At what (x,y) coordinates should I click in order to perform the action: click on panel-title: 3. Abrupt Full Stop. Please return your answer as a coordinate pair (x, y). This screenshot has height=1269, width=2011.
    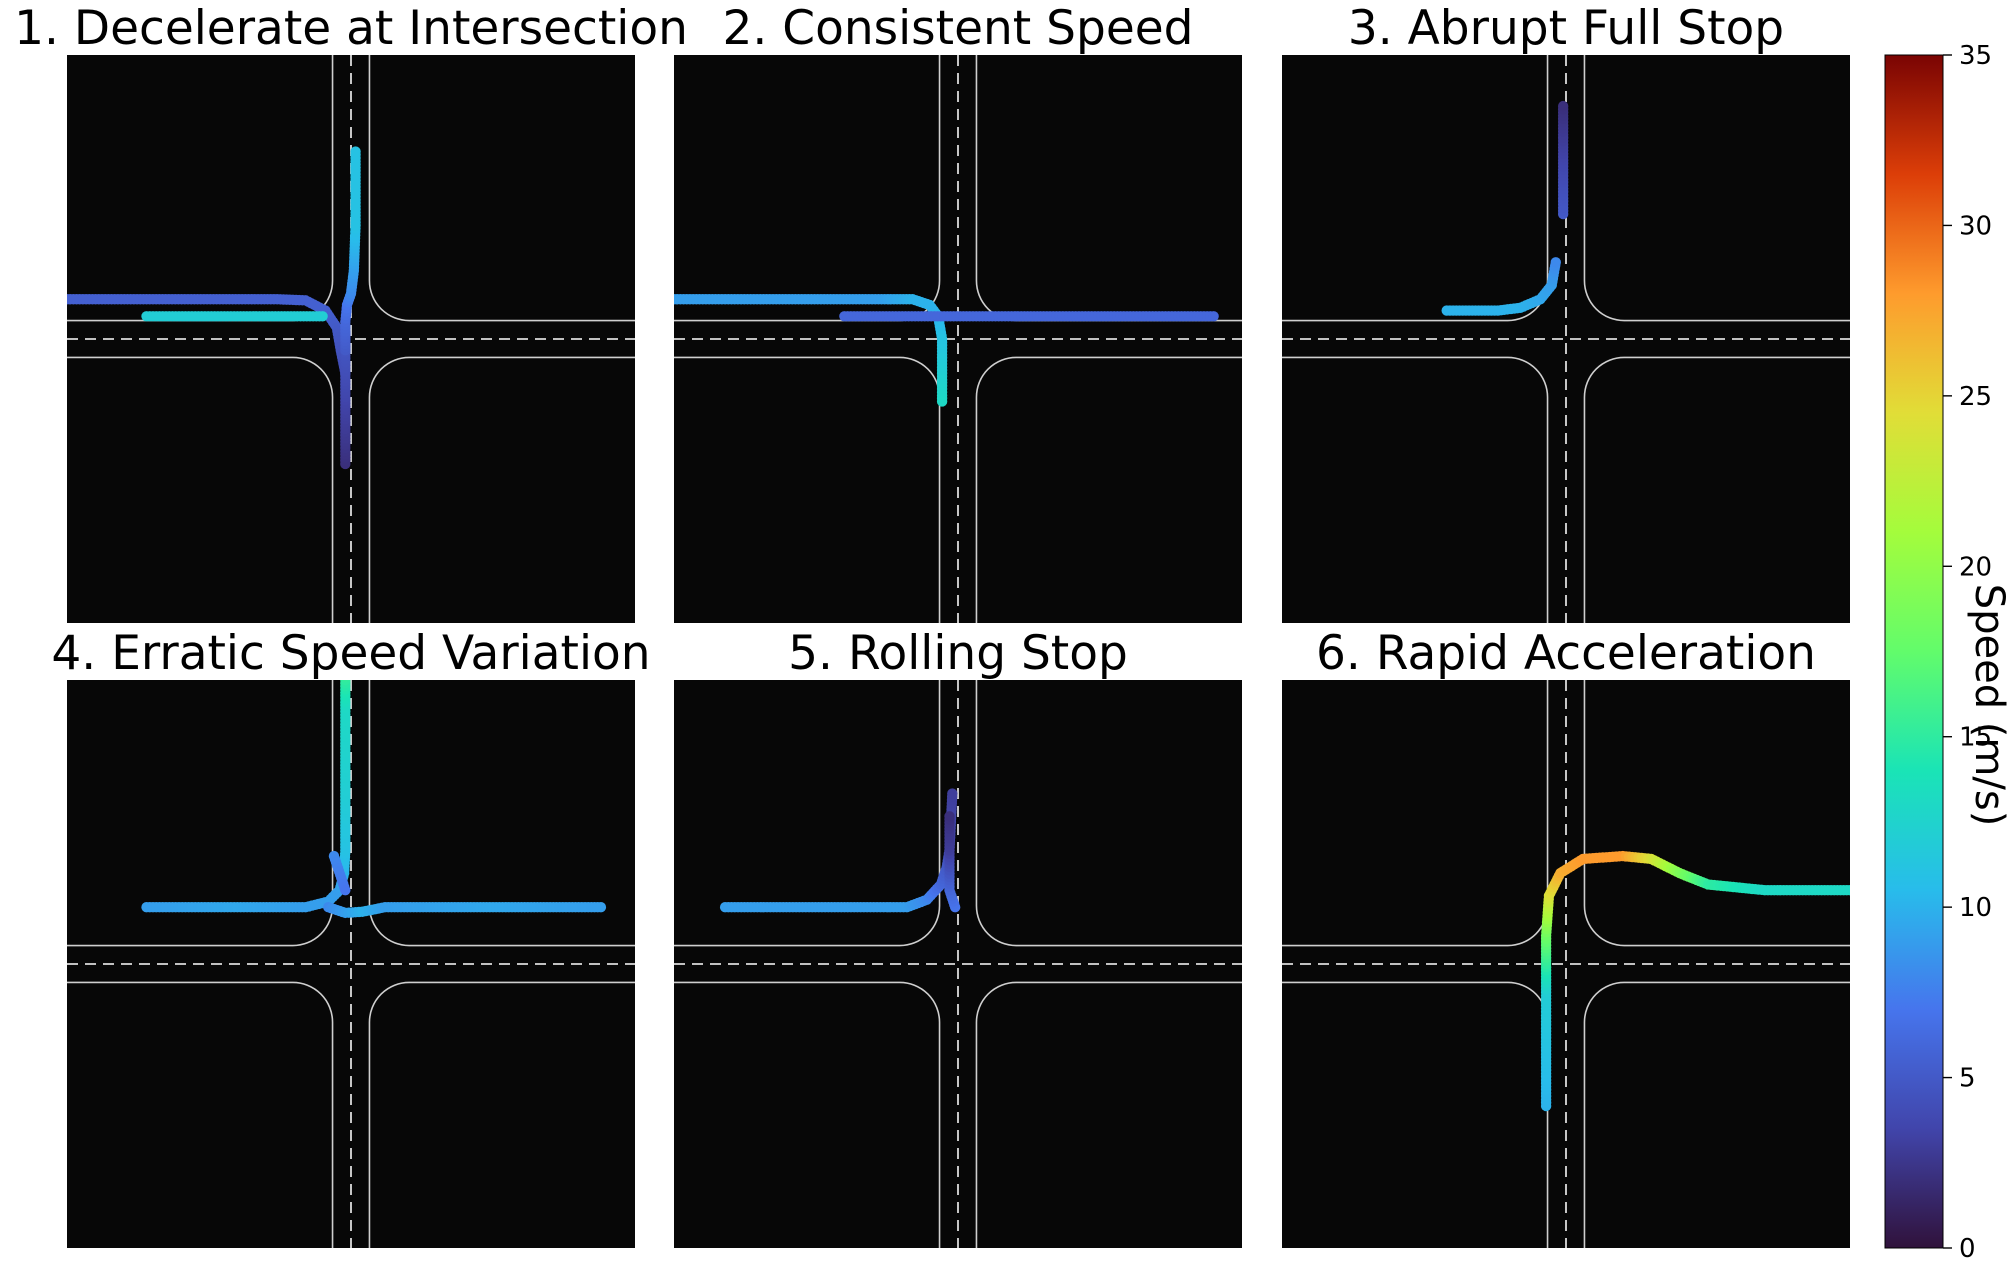
    Looking at the image, I should click on (1566, 28).